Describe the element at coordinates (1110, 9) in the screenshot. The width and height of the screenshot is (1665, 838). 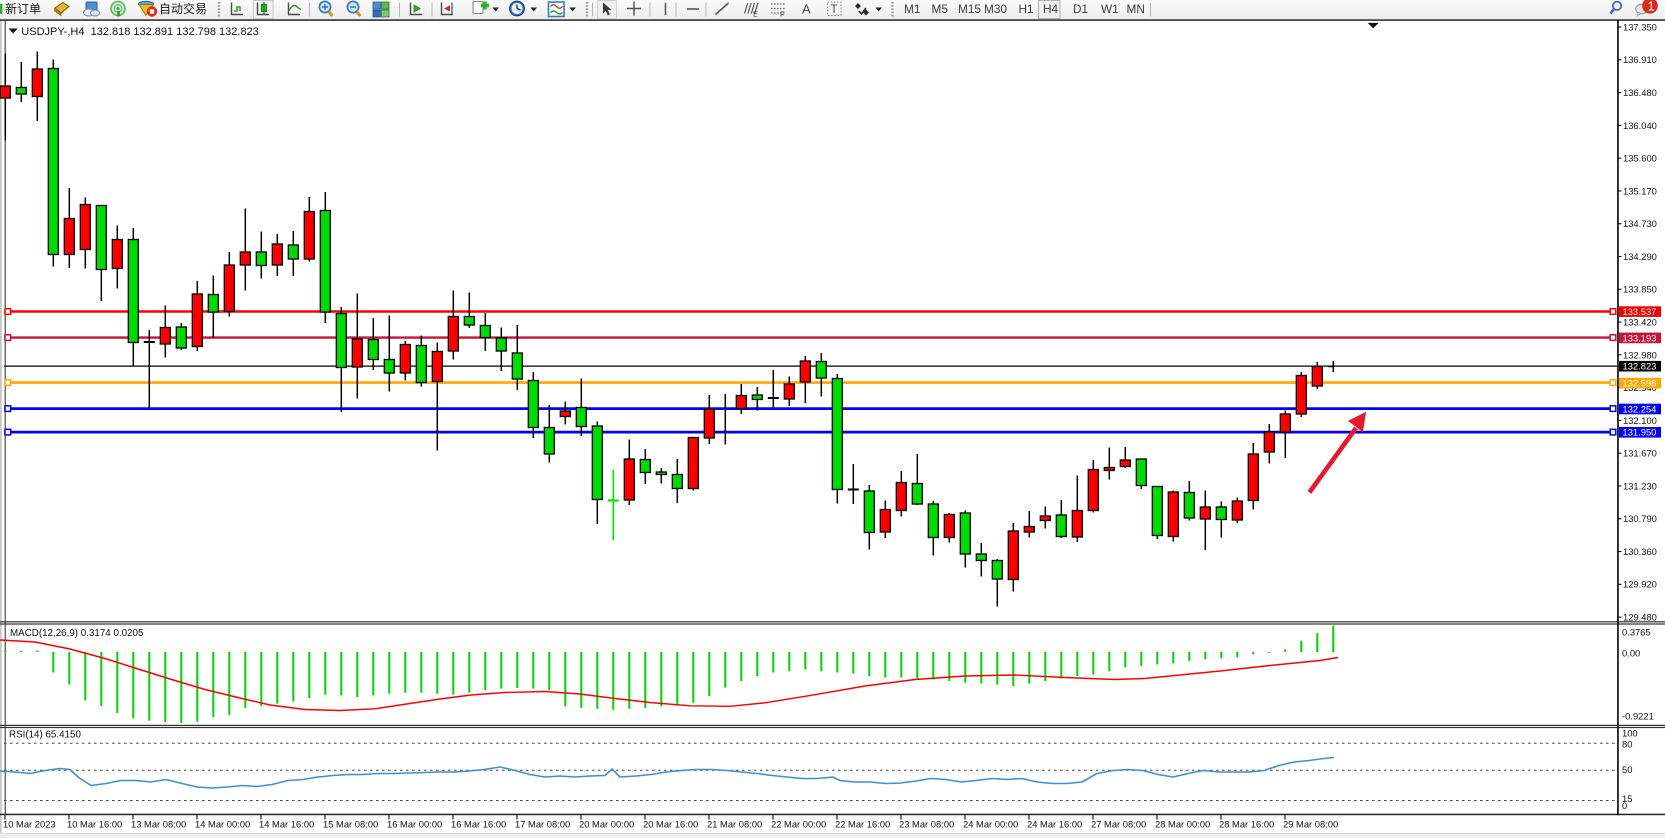
I see `svg-text: W1` at that location.